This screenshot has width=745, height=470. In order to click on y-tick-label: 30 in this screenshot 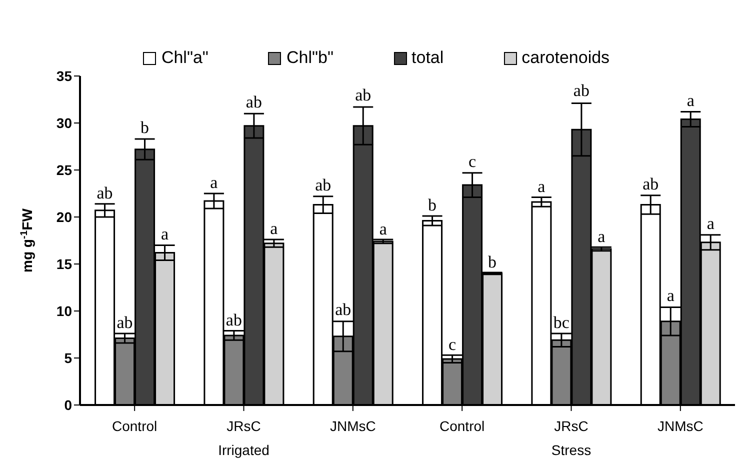, I will do `click(64, 122)`.